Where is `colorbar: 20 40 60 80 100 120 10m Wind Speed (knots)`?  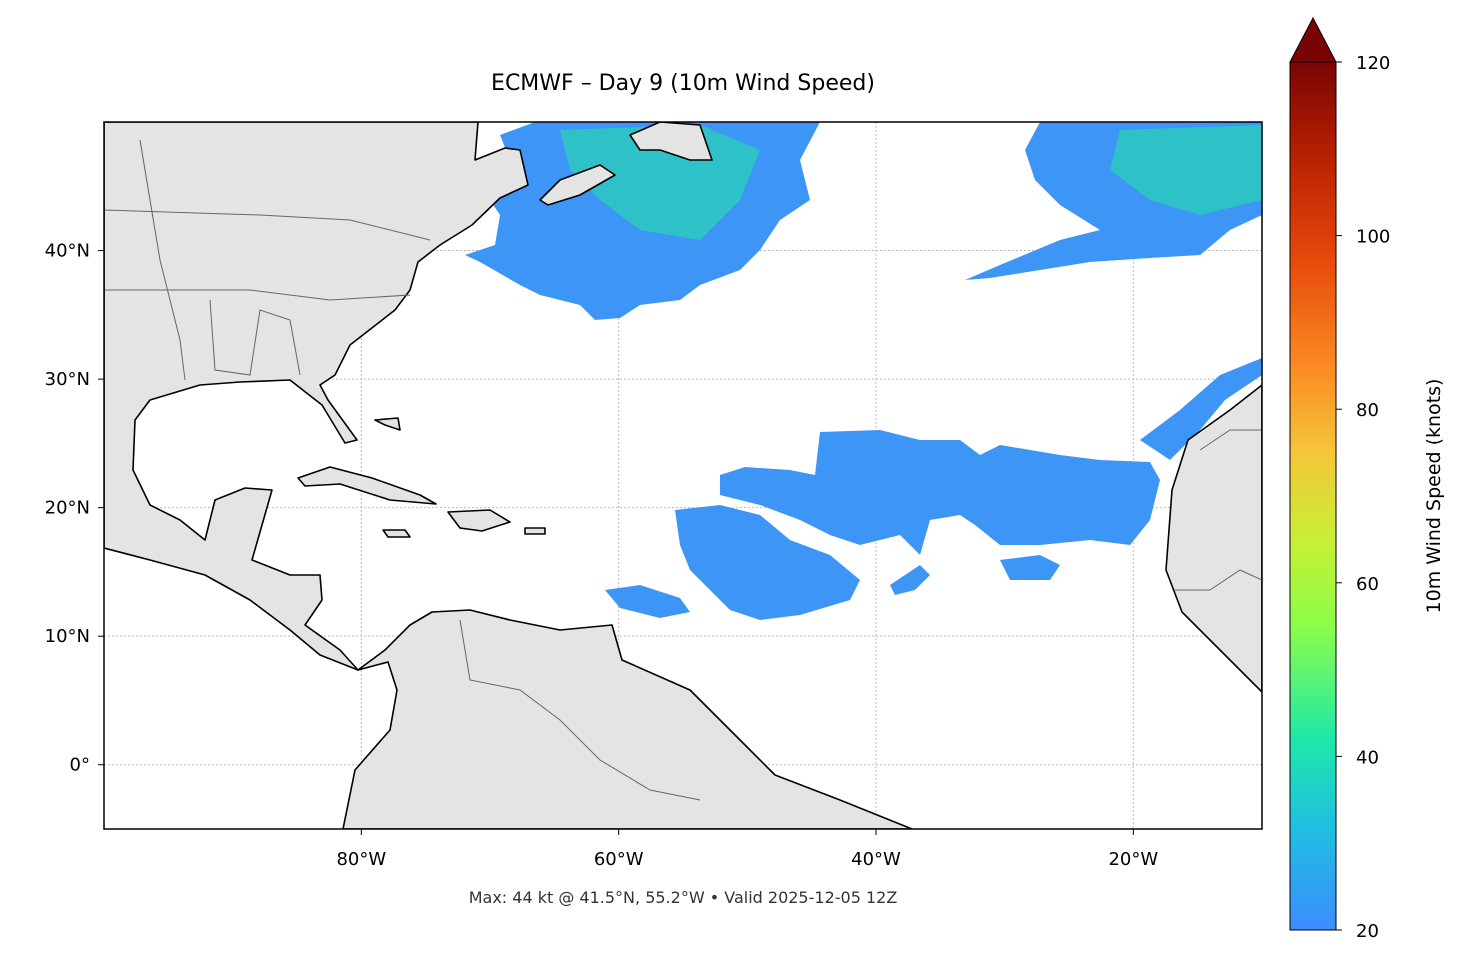 colorbar: 20 40 60 80 100 120 10m Wind Speed (knots) is located at coordinates (1367, 479).